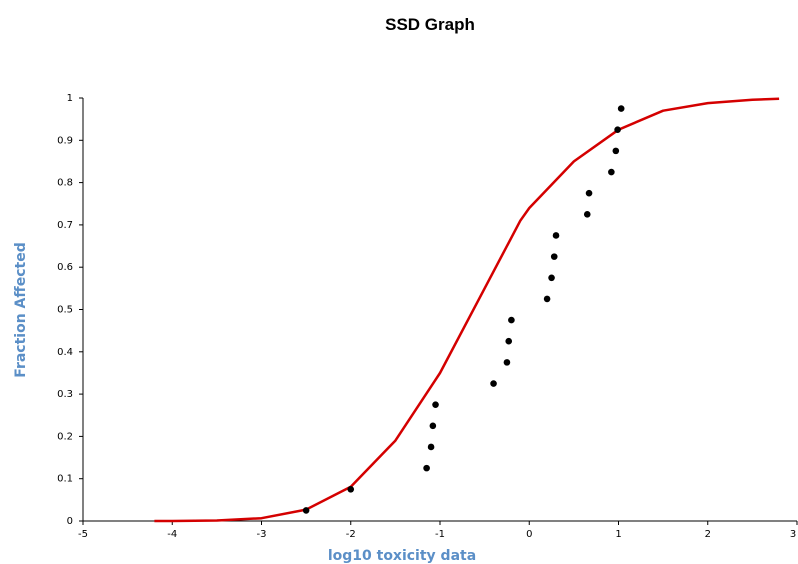 The height and width of the screenshot is (564, 798). I want to click on y-tick-label: 0.8, so click(65, 183).